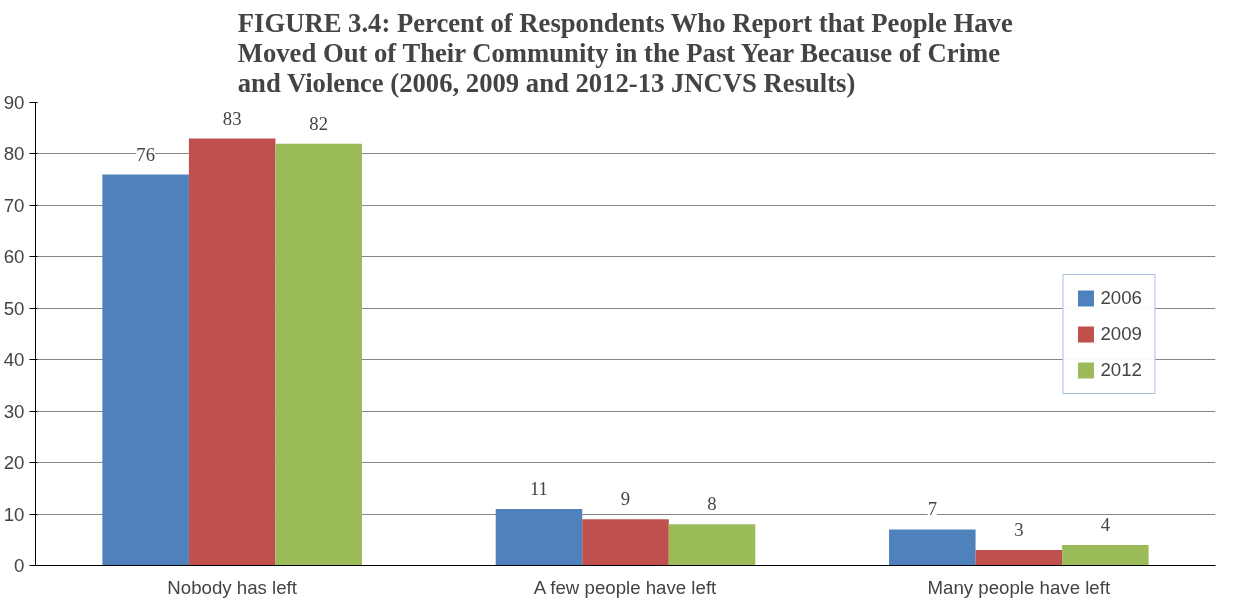 This screenshot has width=1240, height=616. What do you see at coordinates (14, 154) in the screenshot?
I see `y-tick-label: 80` at bounding box center [14, 154].